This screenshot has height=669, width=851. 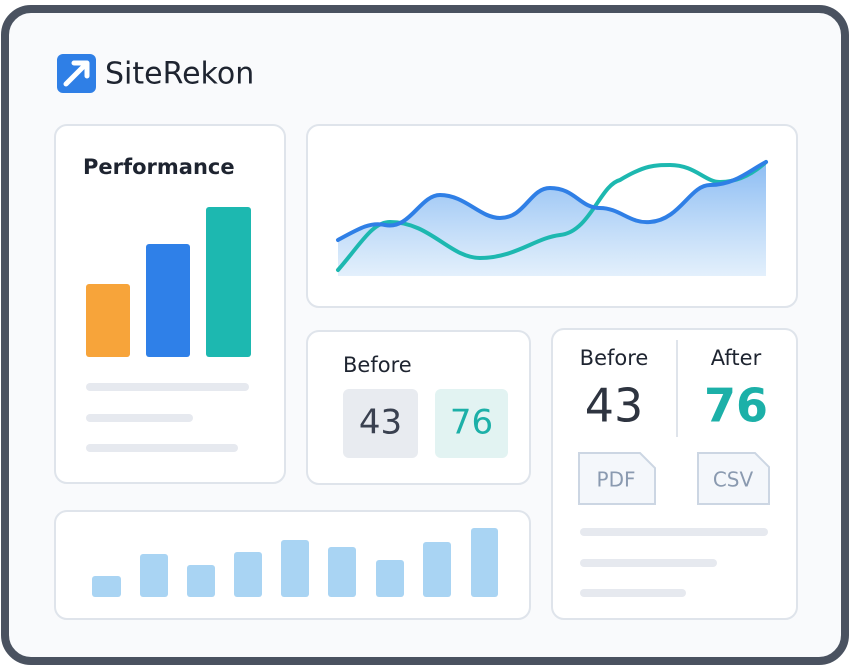 I want to click on line-icon, so click(x=552, y=201).